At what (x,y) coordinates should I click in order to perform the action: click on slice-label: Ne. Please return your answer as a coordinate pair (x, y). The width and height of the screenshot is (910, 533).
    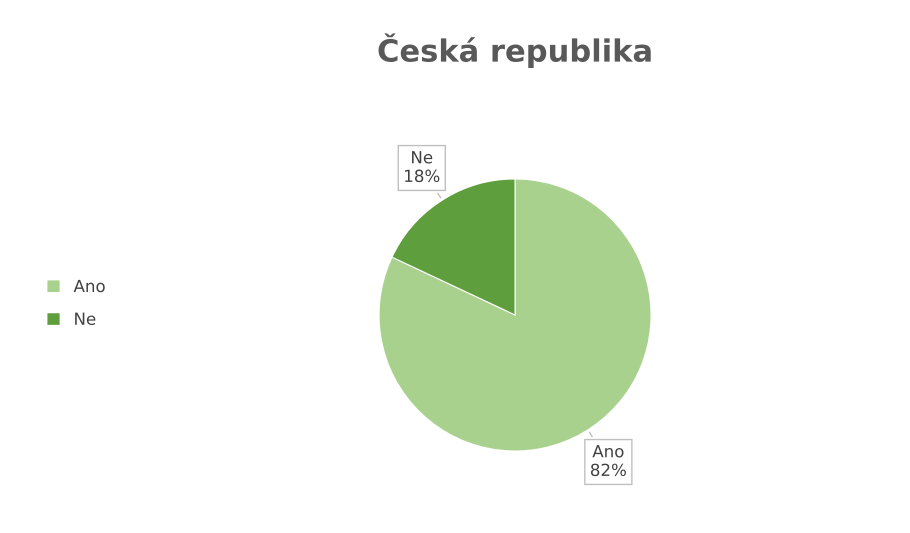
    Looking at the image, I should click on (422, 157).